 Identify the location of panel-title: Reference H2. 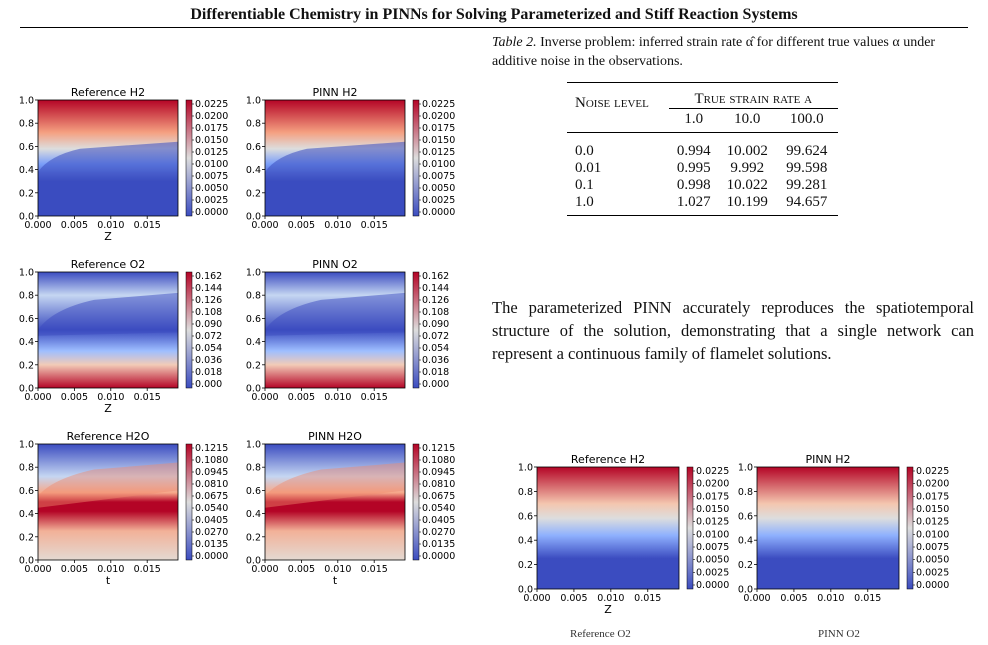
(608, 459).